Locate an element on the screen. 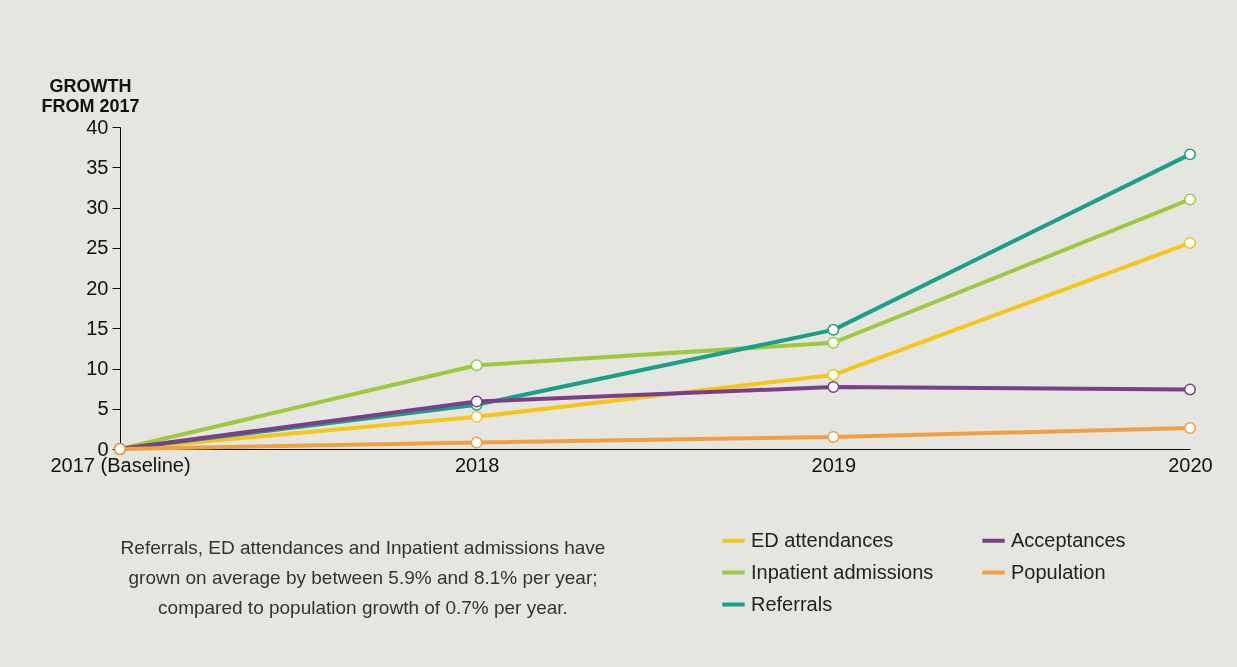 This screenshot has width=1237, height=667. y-tick-label: 40 is located at coordinates (97, 126).